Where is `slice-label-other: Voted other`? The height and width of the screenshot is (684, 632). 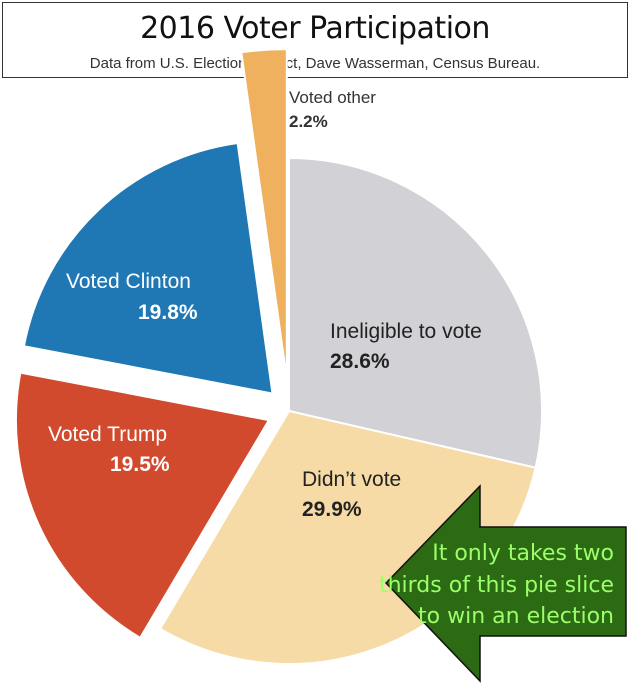
slice-label-other: Voted other is located at coordinates (332, 97).